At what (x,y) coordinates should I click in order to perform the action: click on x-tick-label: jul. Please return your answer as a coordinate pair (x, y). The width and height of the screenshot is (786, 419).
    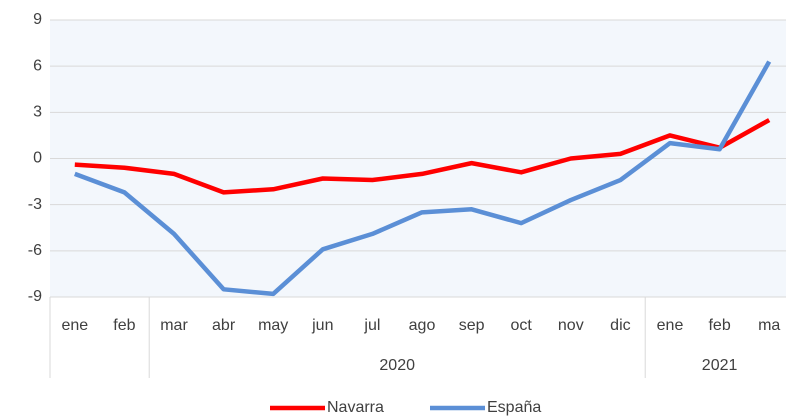
    Looking at the image, I should click on (371, 325).